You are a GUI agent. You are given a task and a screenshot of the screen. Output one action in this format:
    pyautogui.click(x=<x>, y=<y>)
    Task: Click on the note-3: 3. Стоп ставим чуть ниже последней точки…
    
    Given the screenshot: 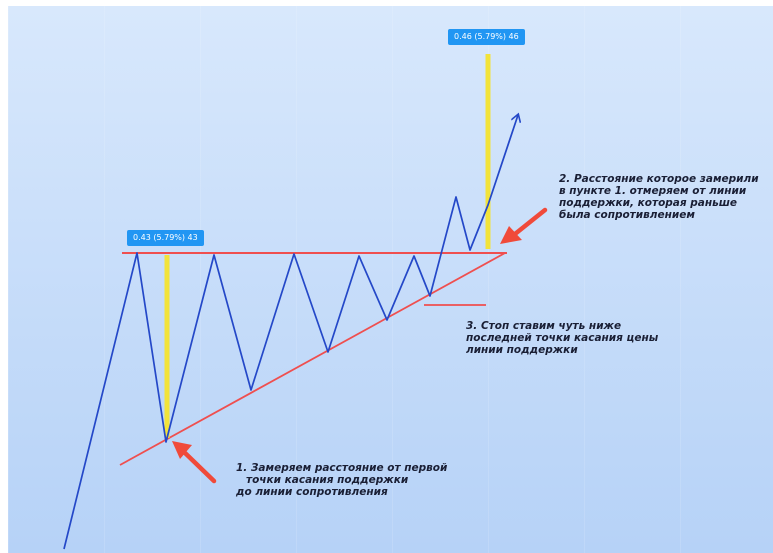 What is the action you would take?
    pyautogui.click(x=562, y=338)
    